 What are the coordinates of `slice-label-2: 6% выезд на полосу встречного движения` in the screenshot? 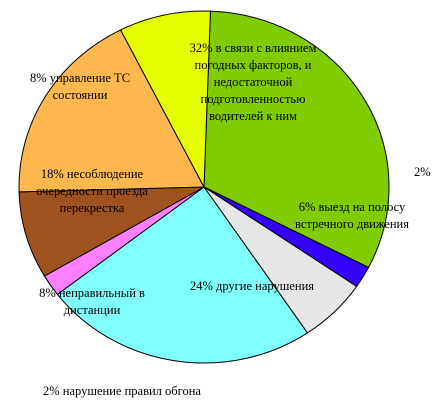 It's located at (352, 215).